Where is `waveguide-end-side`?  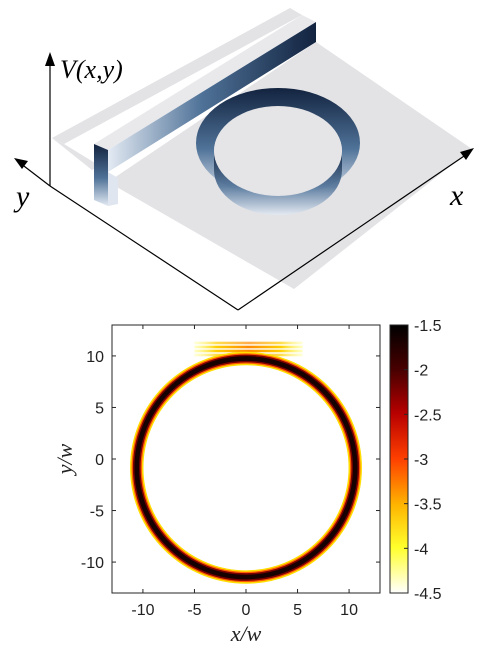
waveguide-end-side is located at coordinates (113, 189).